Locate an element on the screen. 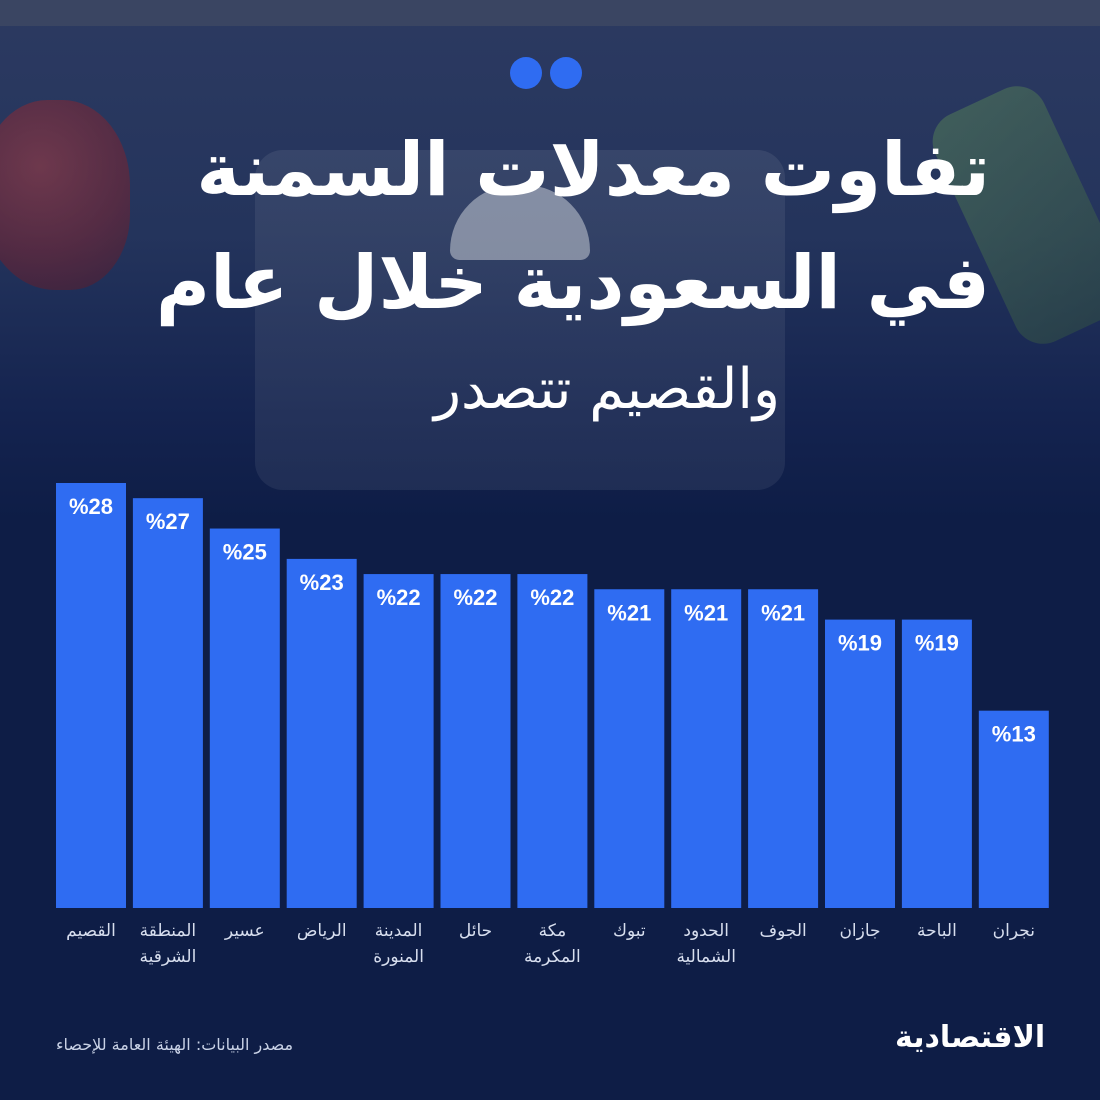 The image size is (1100, 1100). category-label: المكرمة is located at coordinates (552, 957).